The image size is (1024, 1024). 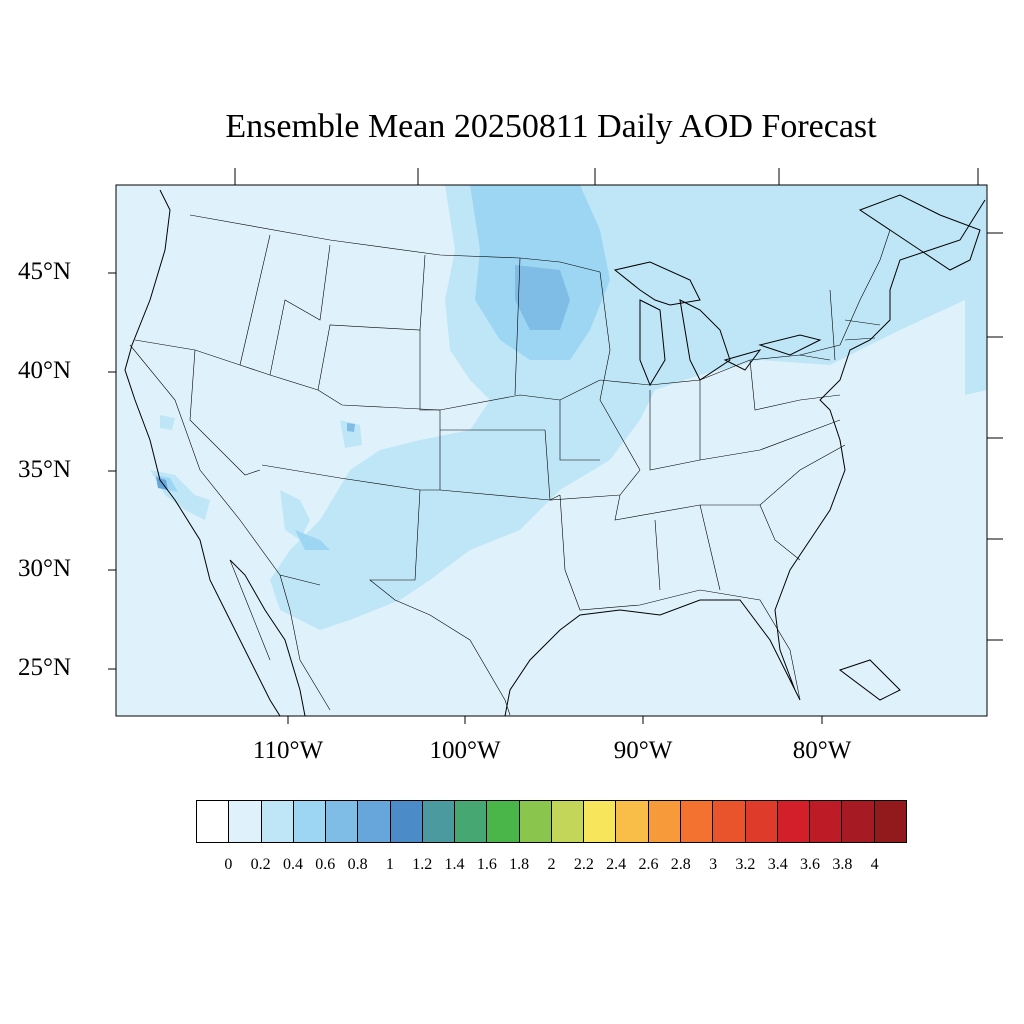 I want to click on colorbar, so click(x=551, y=821).